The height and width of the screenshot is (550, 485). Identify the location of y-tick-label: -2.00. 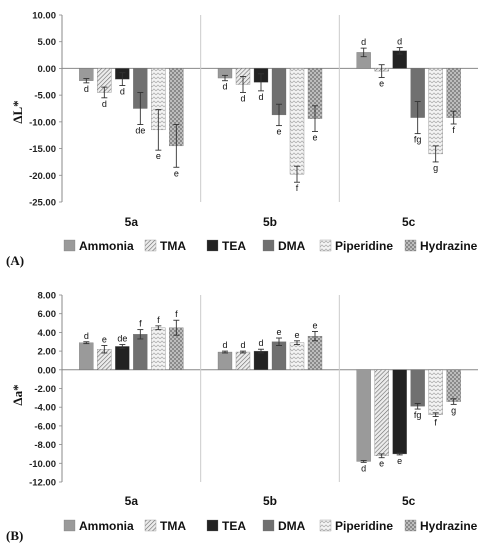
(45, 389).